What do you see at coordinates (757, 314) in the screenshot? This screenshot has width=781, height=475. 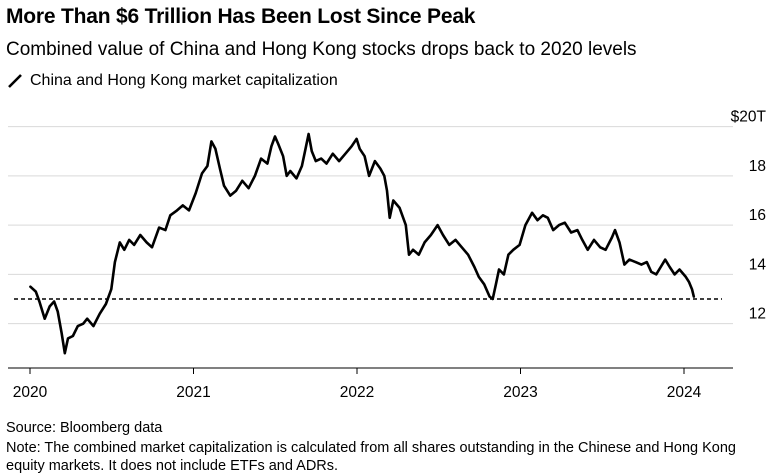 I see `y-tick-label: 12` at bounding box center [757, 314].